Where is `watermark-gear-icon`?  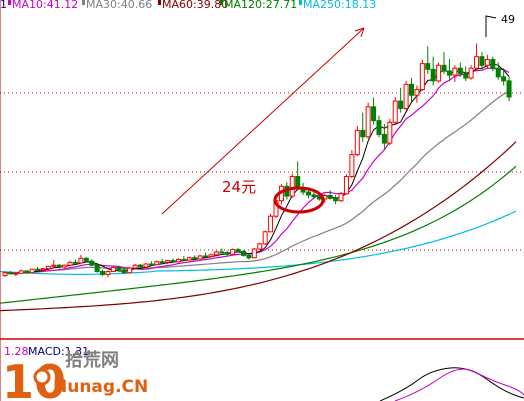
watermark-gear-icon is located at coordinates (42, 377).